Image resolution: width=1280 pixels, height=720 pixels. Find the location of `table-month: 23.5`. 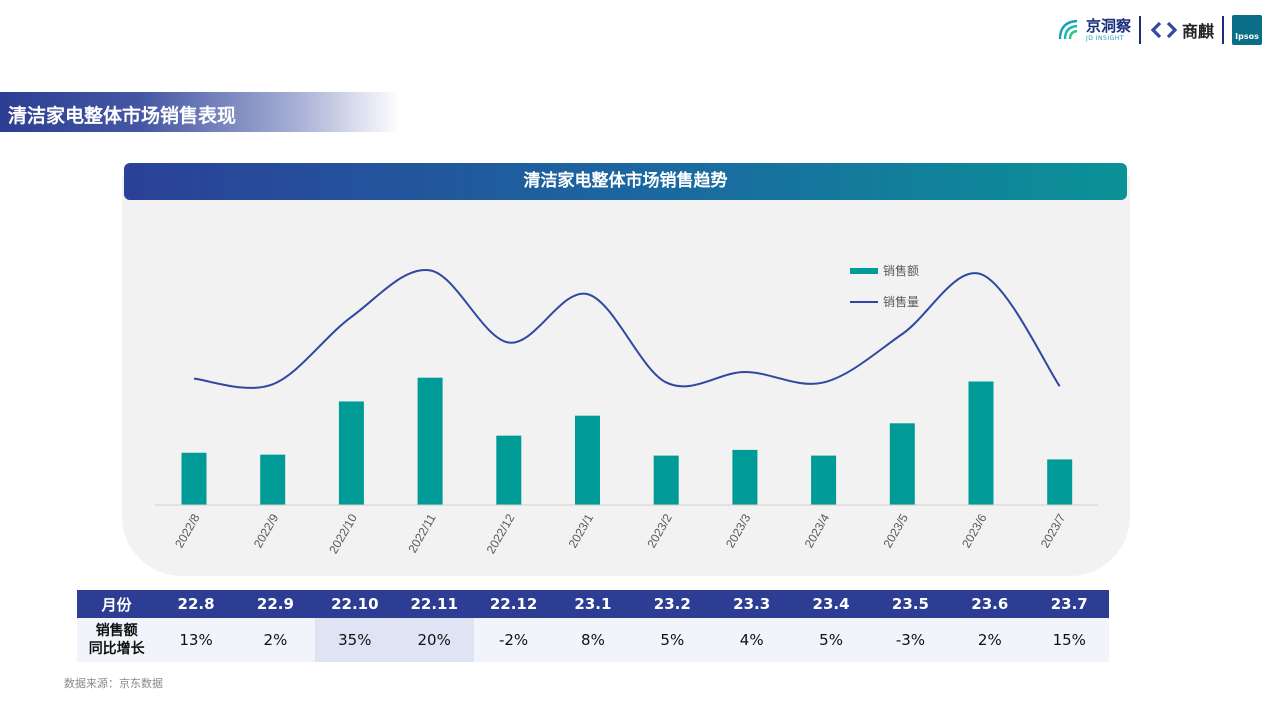

table-month: 23.5 is located at coordinates (910, 604).